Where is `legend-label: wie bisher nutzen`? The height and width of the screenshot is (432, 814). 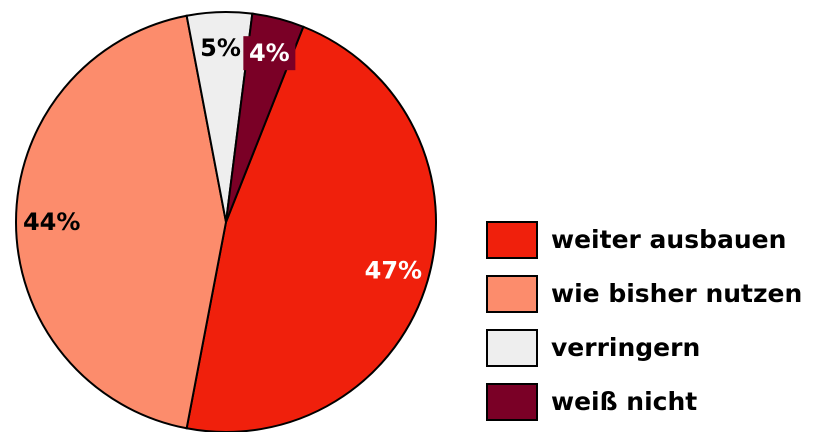 legend-label: wie bisher nutzen is located at coordinates (676, 293).